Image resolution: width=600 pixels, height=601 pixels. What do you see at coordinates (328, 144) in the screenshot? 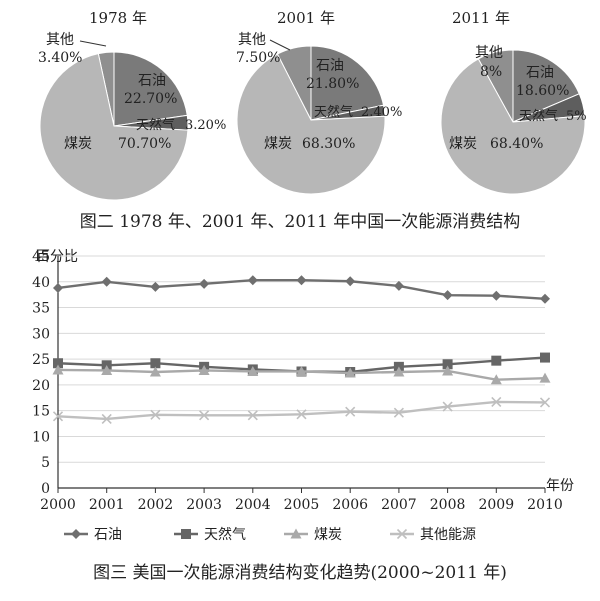
I see `pie2001-label-coal-value: 68.30%` at bounding box center [328, 144].